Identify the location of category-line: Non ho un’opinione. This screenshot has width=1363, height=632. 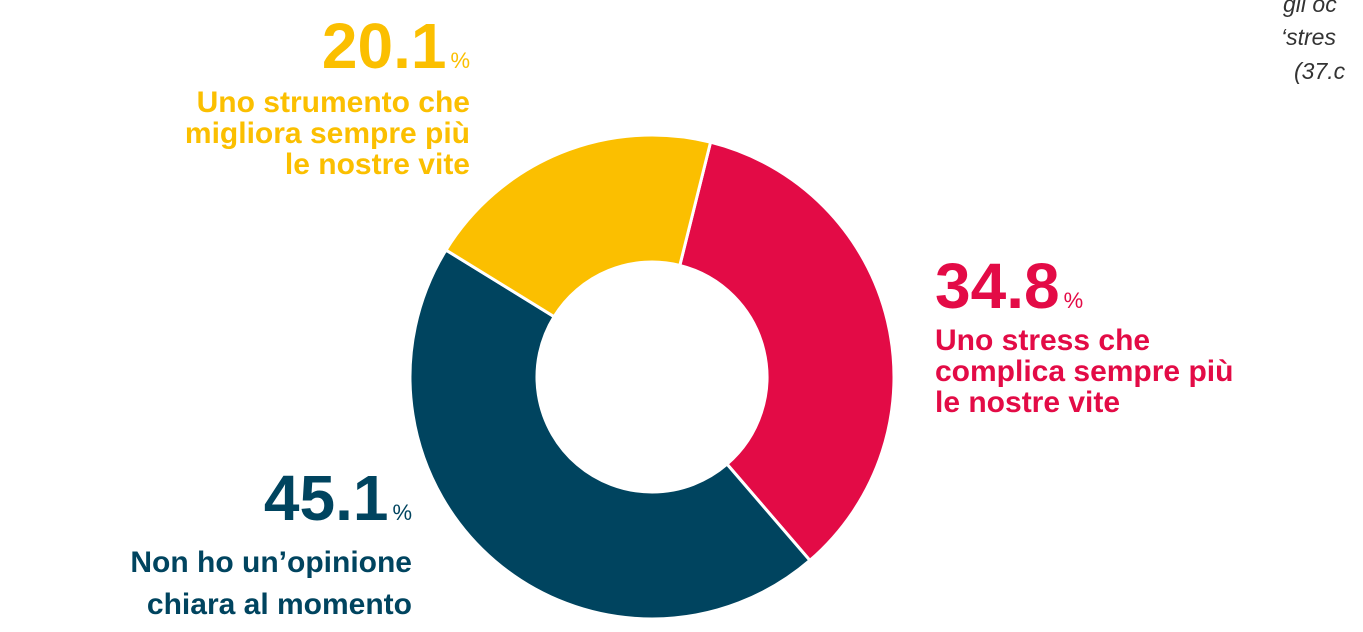
(271, 562).